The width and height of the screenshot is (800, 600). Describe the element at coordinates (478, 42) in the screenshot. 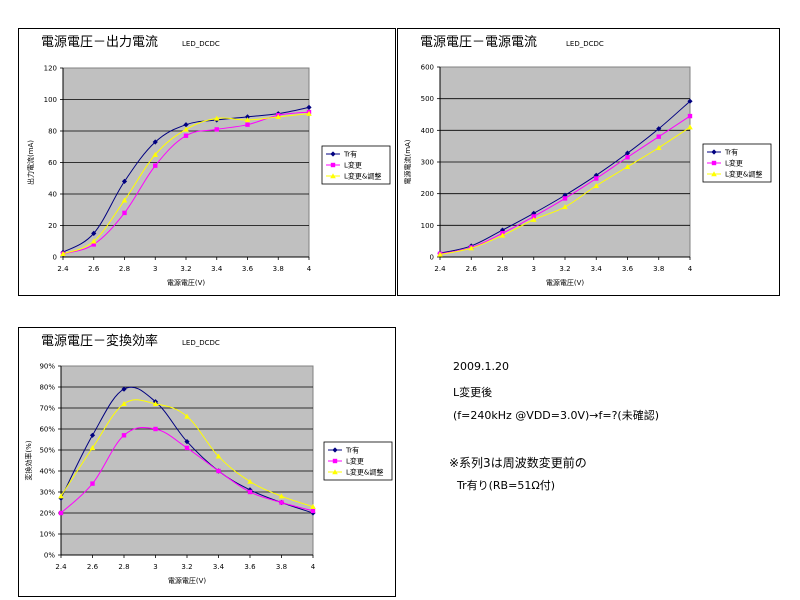

I see `chart-title: 電源電圧－電源電流` at that location.